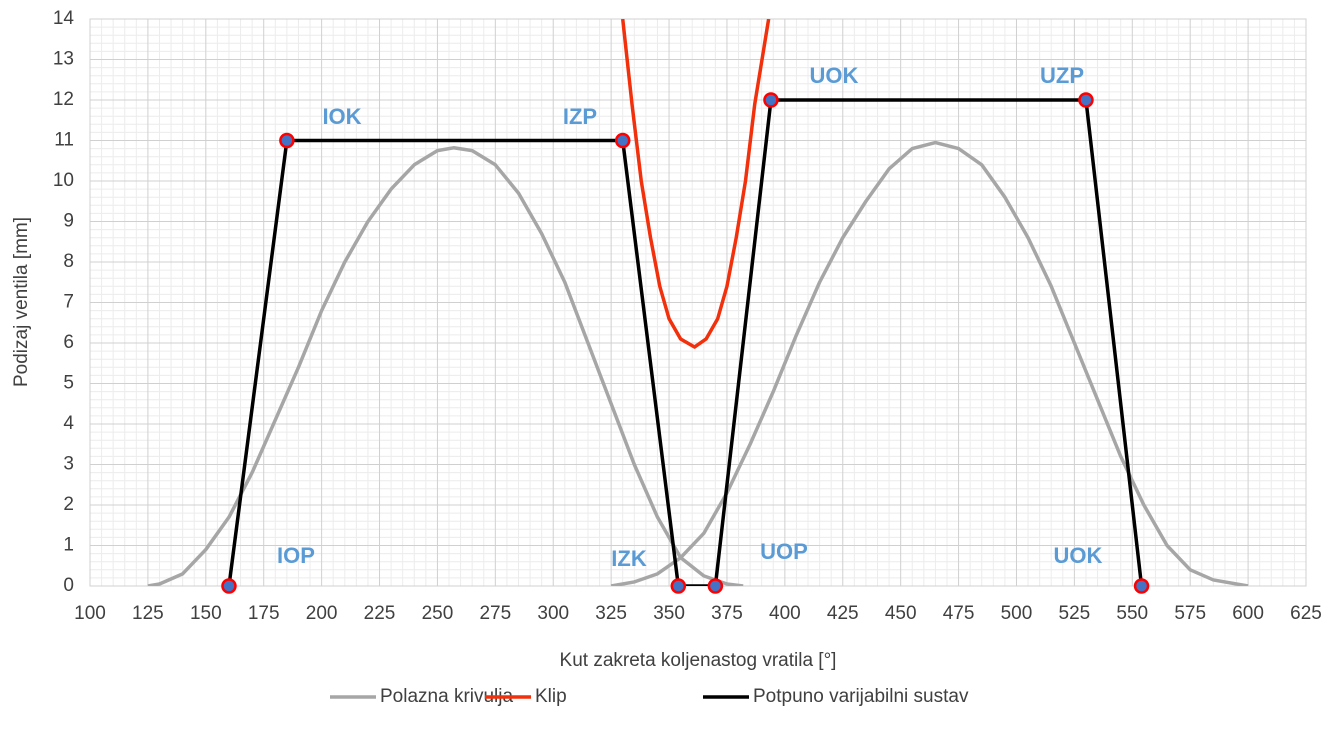  I want to click on x-tick-label: 425, so click(843, 613).